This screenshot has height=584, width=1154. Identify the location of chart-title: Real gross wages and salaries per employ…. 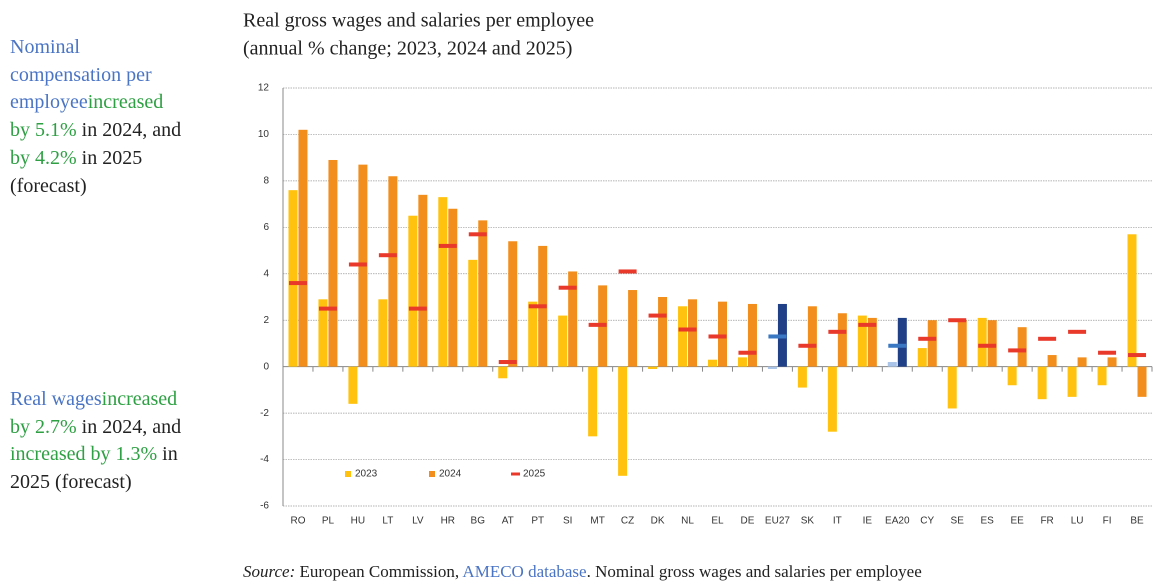
(418, 21).